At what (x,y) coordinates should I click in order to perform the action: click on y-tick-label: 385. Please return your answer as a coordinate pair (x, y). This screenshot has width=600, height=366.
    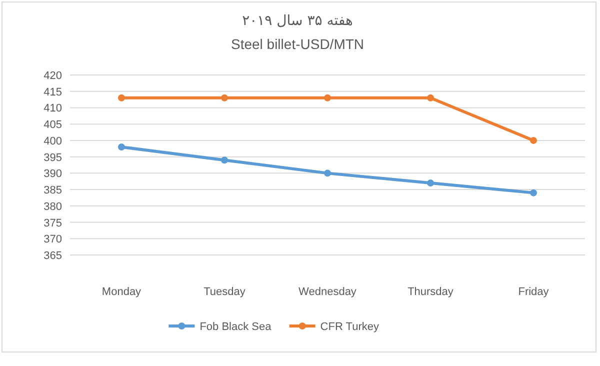
    Looking at the image, I should click on (53, 190).